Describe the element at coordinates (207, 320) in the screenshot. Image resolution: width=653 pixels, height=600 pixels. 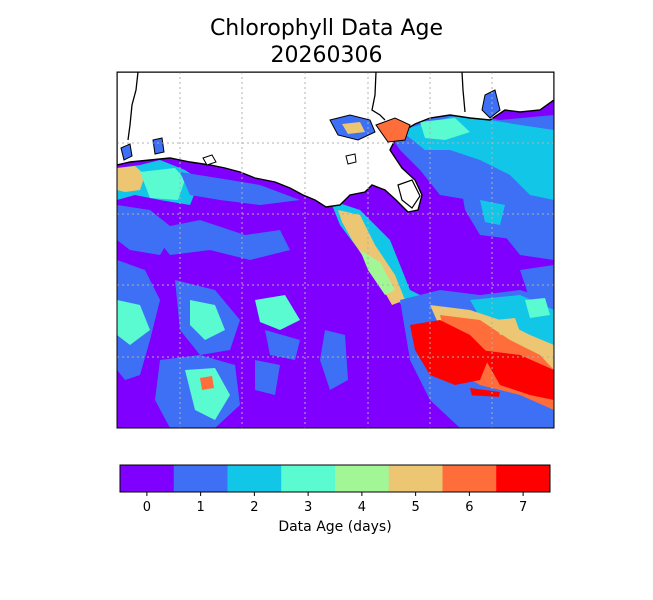
I see `patch-west-3day-b` at that location.